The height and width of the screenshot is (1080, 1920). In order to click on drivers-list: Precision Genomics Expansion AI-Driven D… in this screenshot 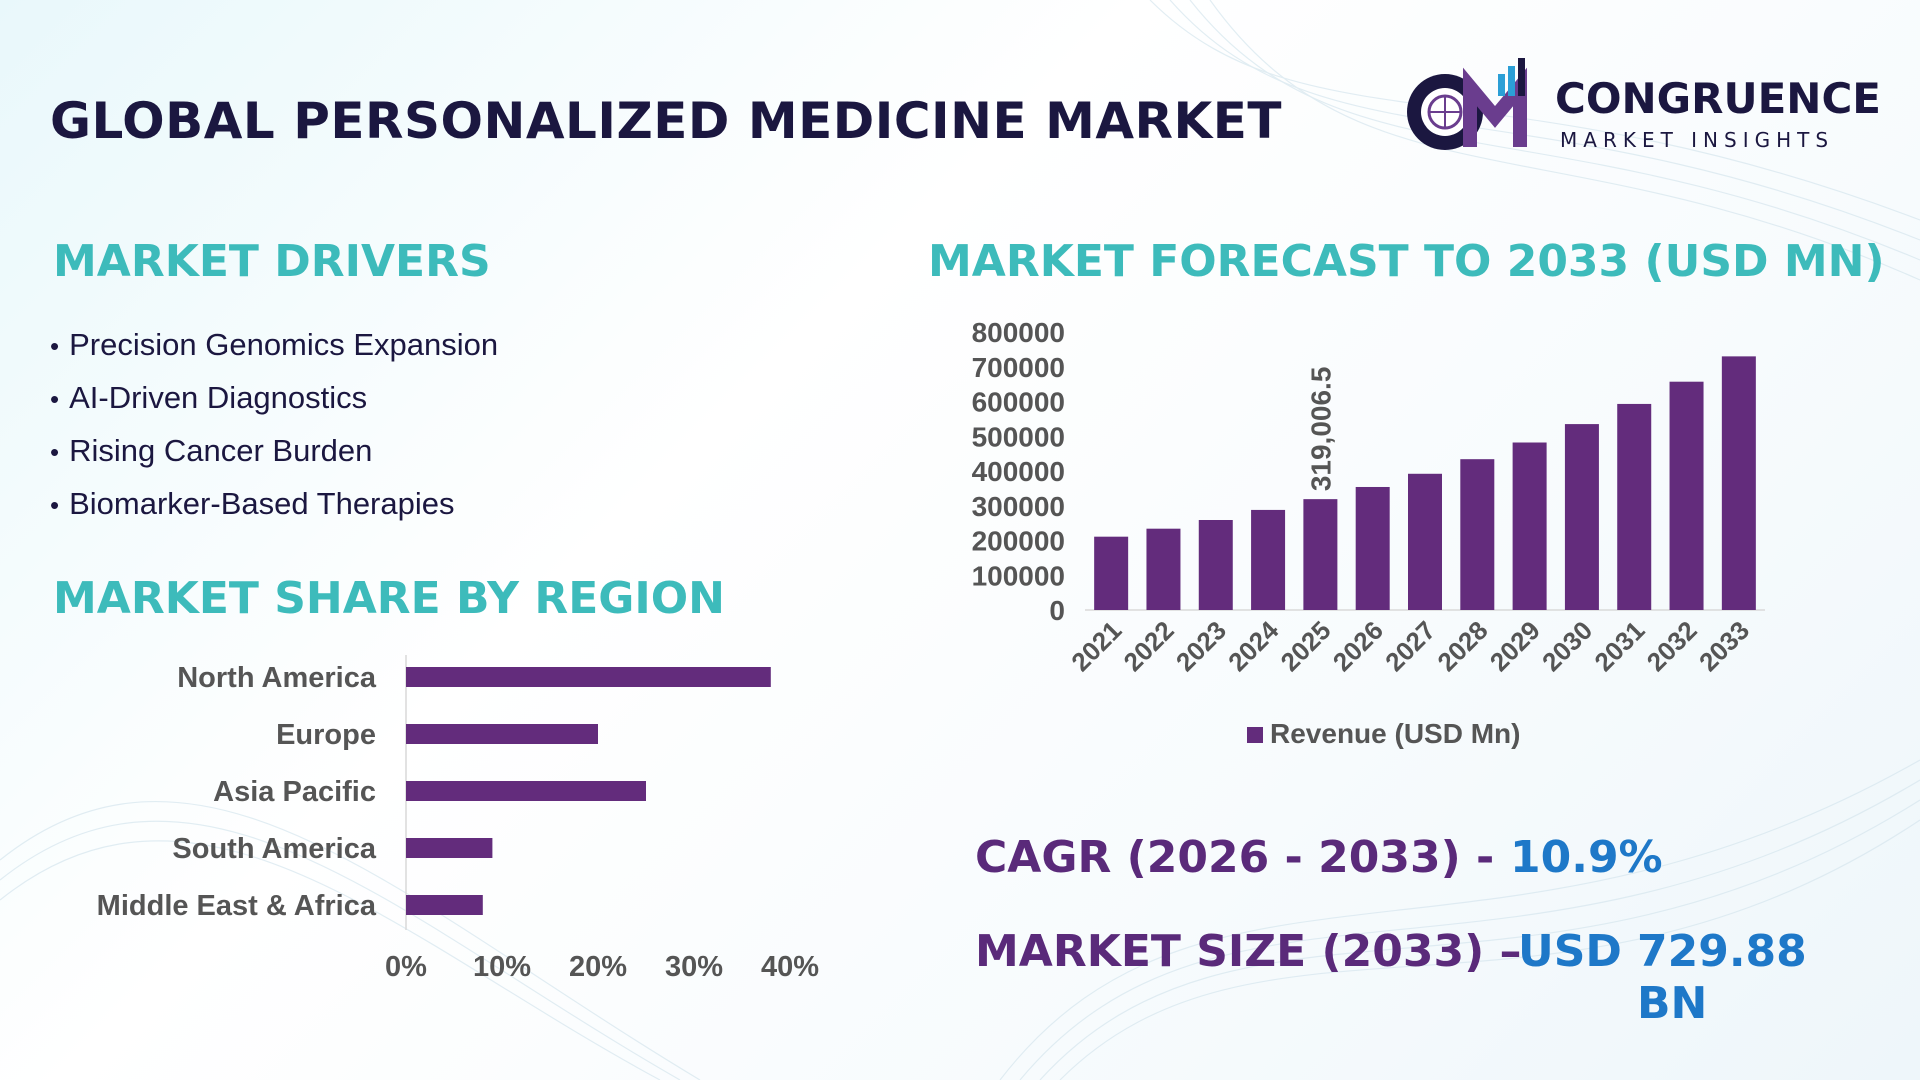, I will do `click(274, 424)`.